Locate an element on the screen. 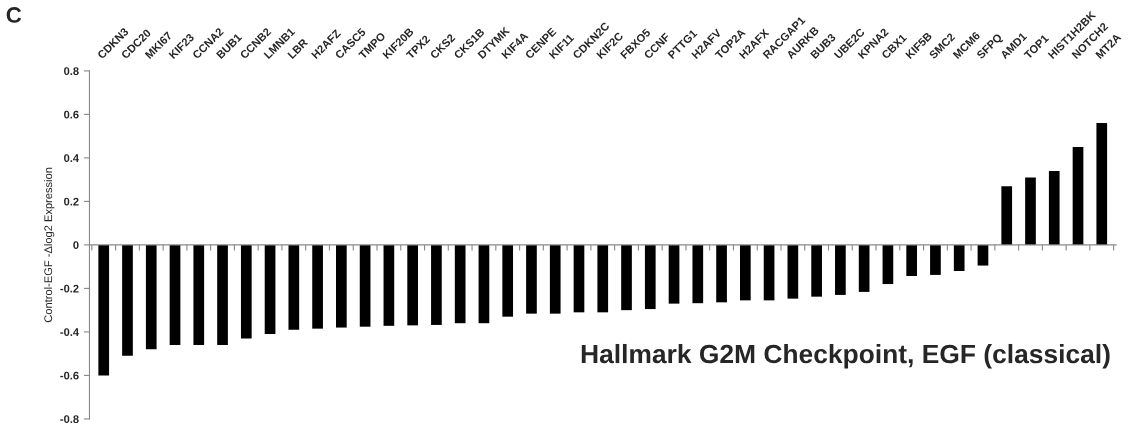 Image resolution: width=1147 pixels, height=435 pixels. annotation: Hallmark G2M Checkpoint, EGF (classical) is located at coordinates (845, 356).